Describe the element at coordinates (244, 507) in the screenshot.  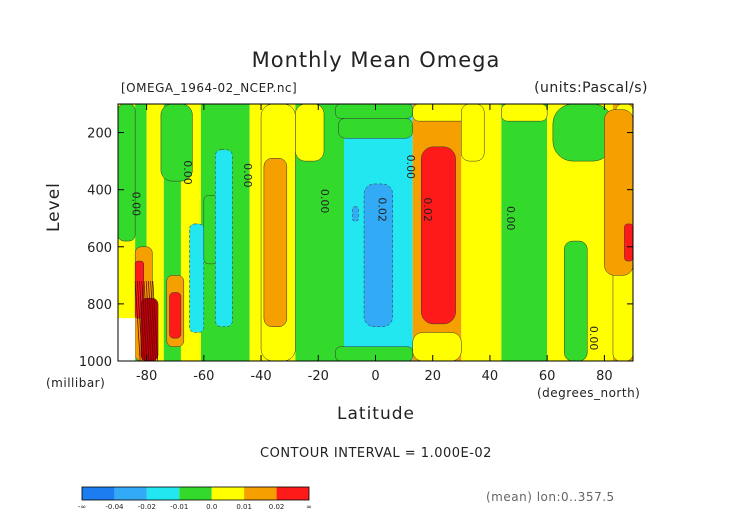
I see `legend-tick-label-4: 0.01` at that location.